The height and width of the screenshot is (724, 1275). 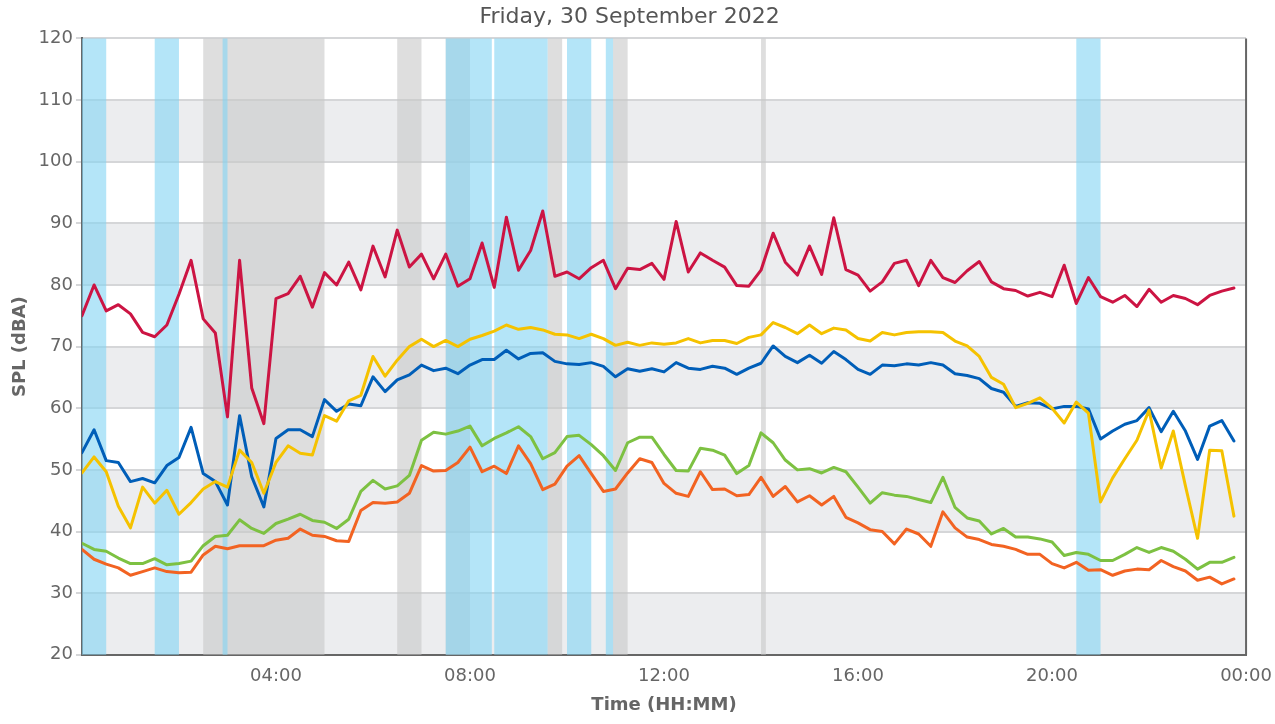 What do you see at coordinates (61, 530) in the screenshot?
I see `y-tick-label: 40` at bounding box center [61, 530].